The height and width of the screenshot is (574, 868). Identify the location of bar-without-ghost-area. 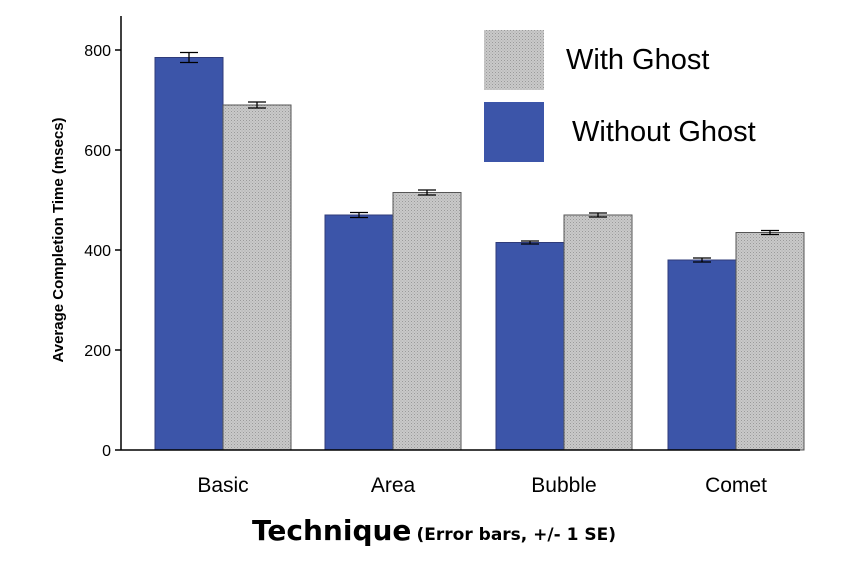
(359, 332).